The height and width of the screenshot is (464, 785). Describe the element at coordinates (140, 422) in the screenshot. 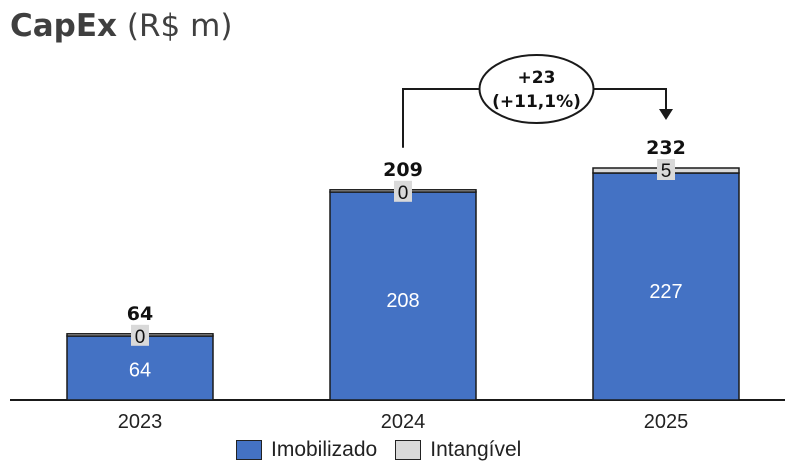

I see `x-tick-label-2023: 2023` at that location.